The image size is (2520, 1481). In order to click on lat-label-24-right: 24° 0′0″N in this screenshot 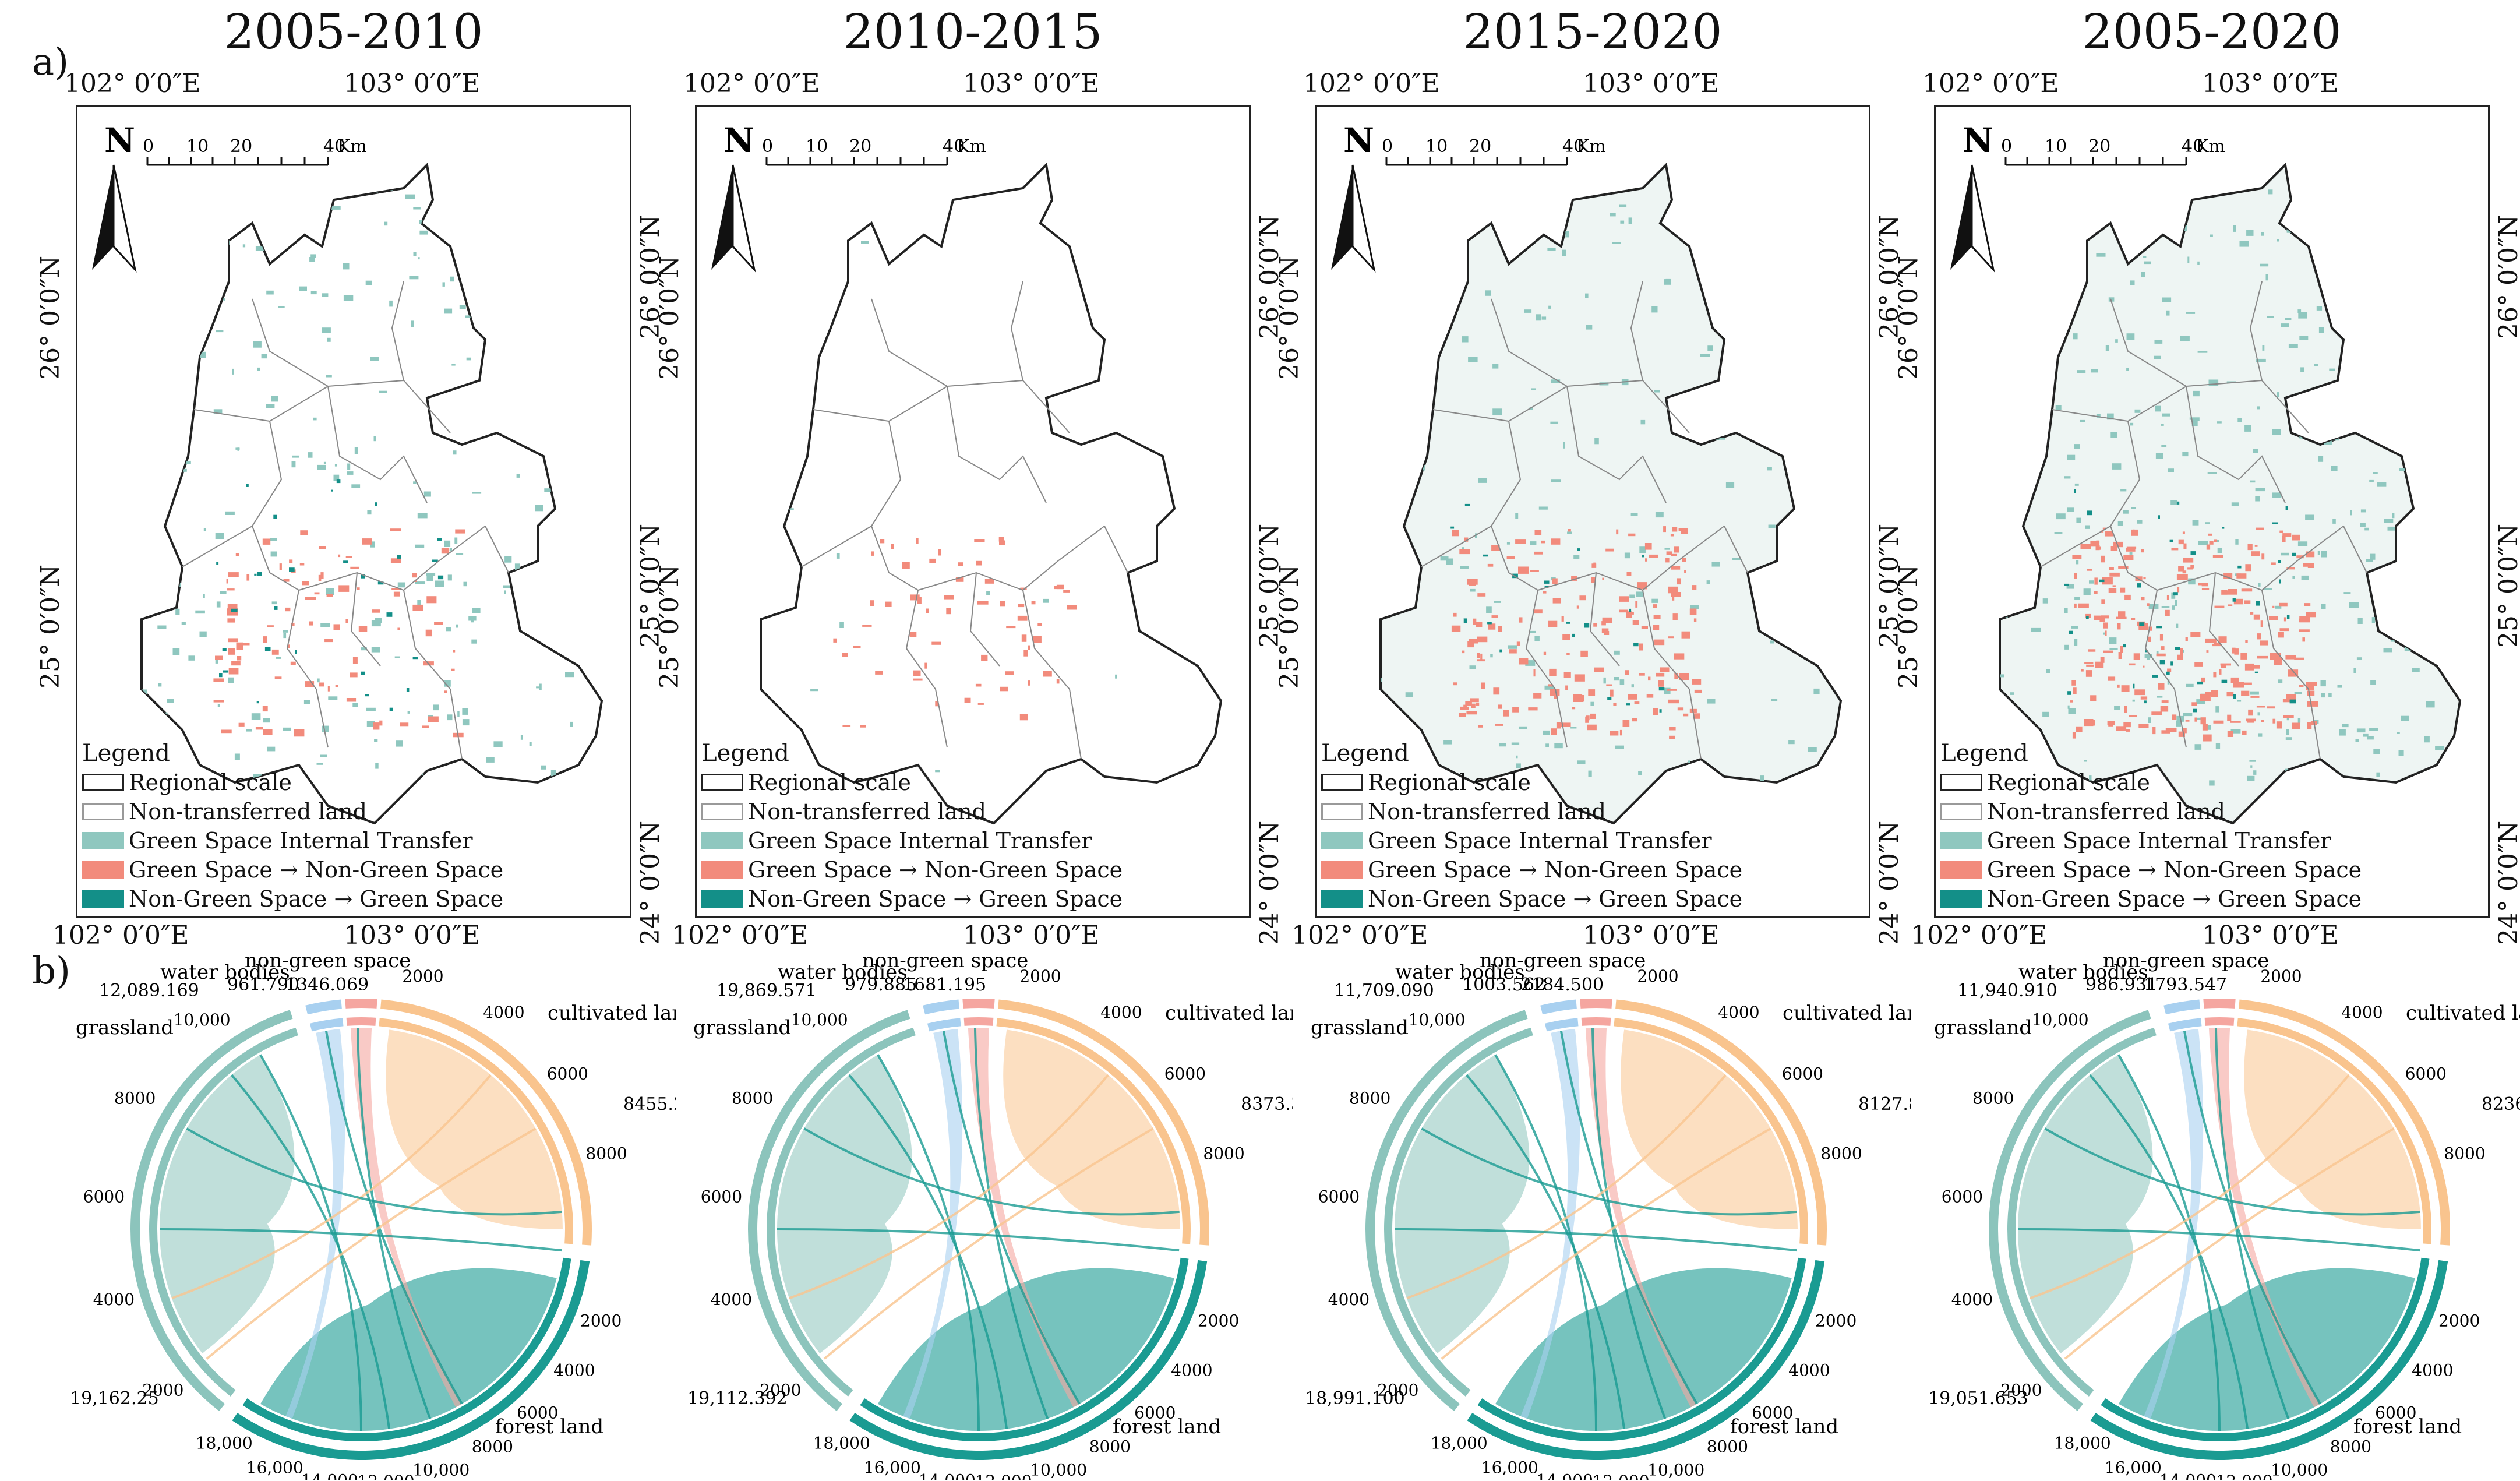, I will do `click(1889, 883)`.